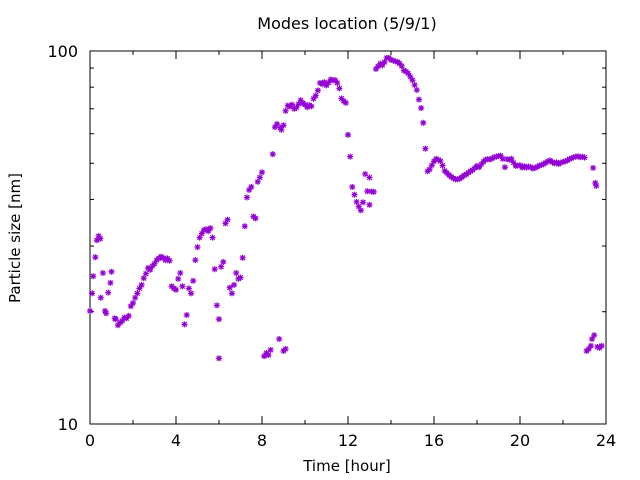 This screenshot has width=640, height=480. What do you see at coordinates (348, 440) in the screenshot?
I see `x-tick-label: 12` at bounding box center [348, 440].